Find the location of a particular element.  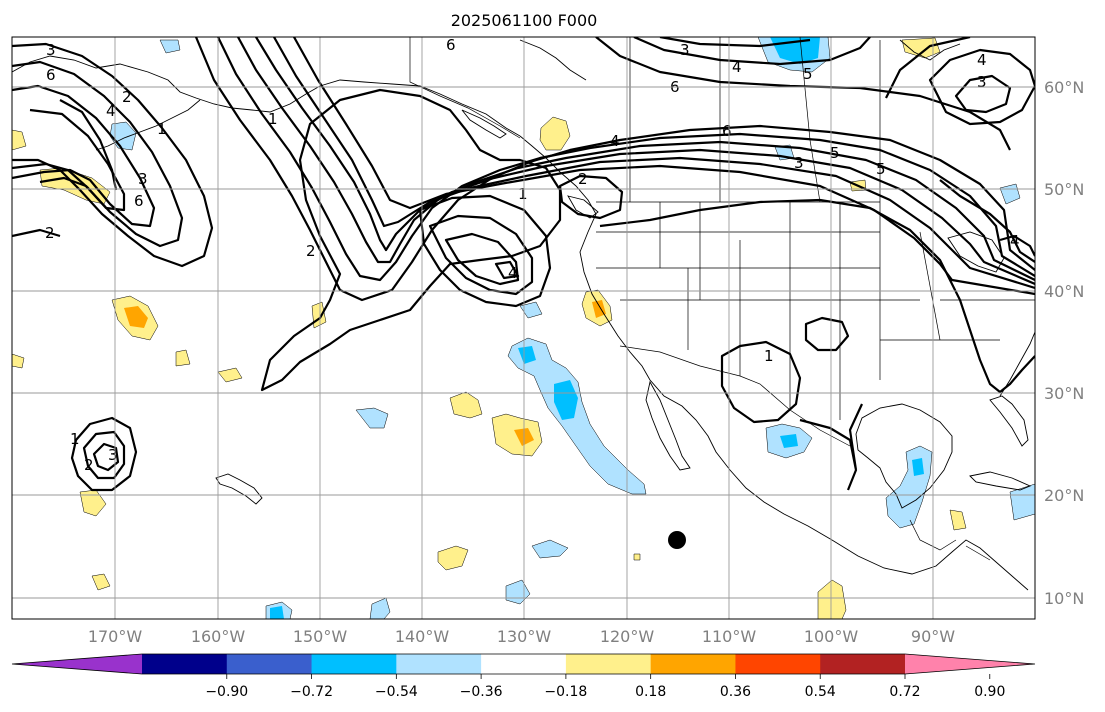

lon-label: 100°W is located at coordinates (831, 636).